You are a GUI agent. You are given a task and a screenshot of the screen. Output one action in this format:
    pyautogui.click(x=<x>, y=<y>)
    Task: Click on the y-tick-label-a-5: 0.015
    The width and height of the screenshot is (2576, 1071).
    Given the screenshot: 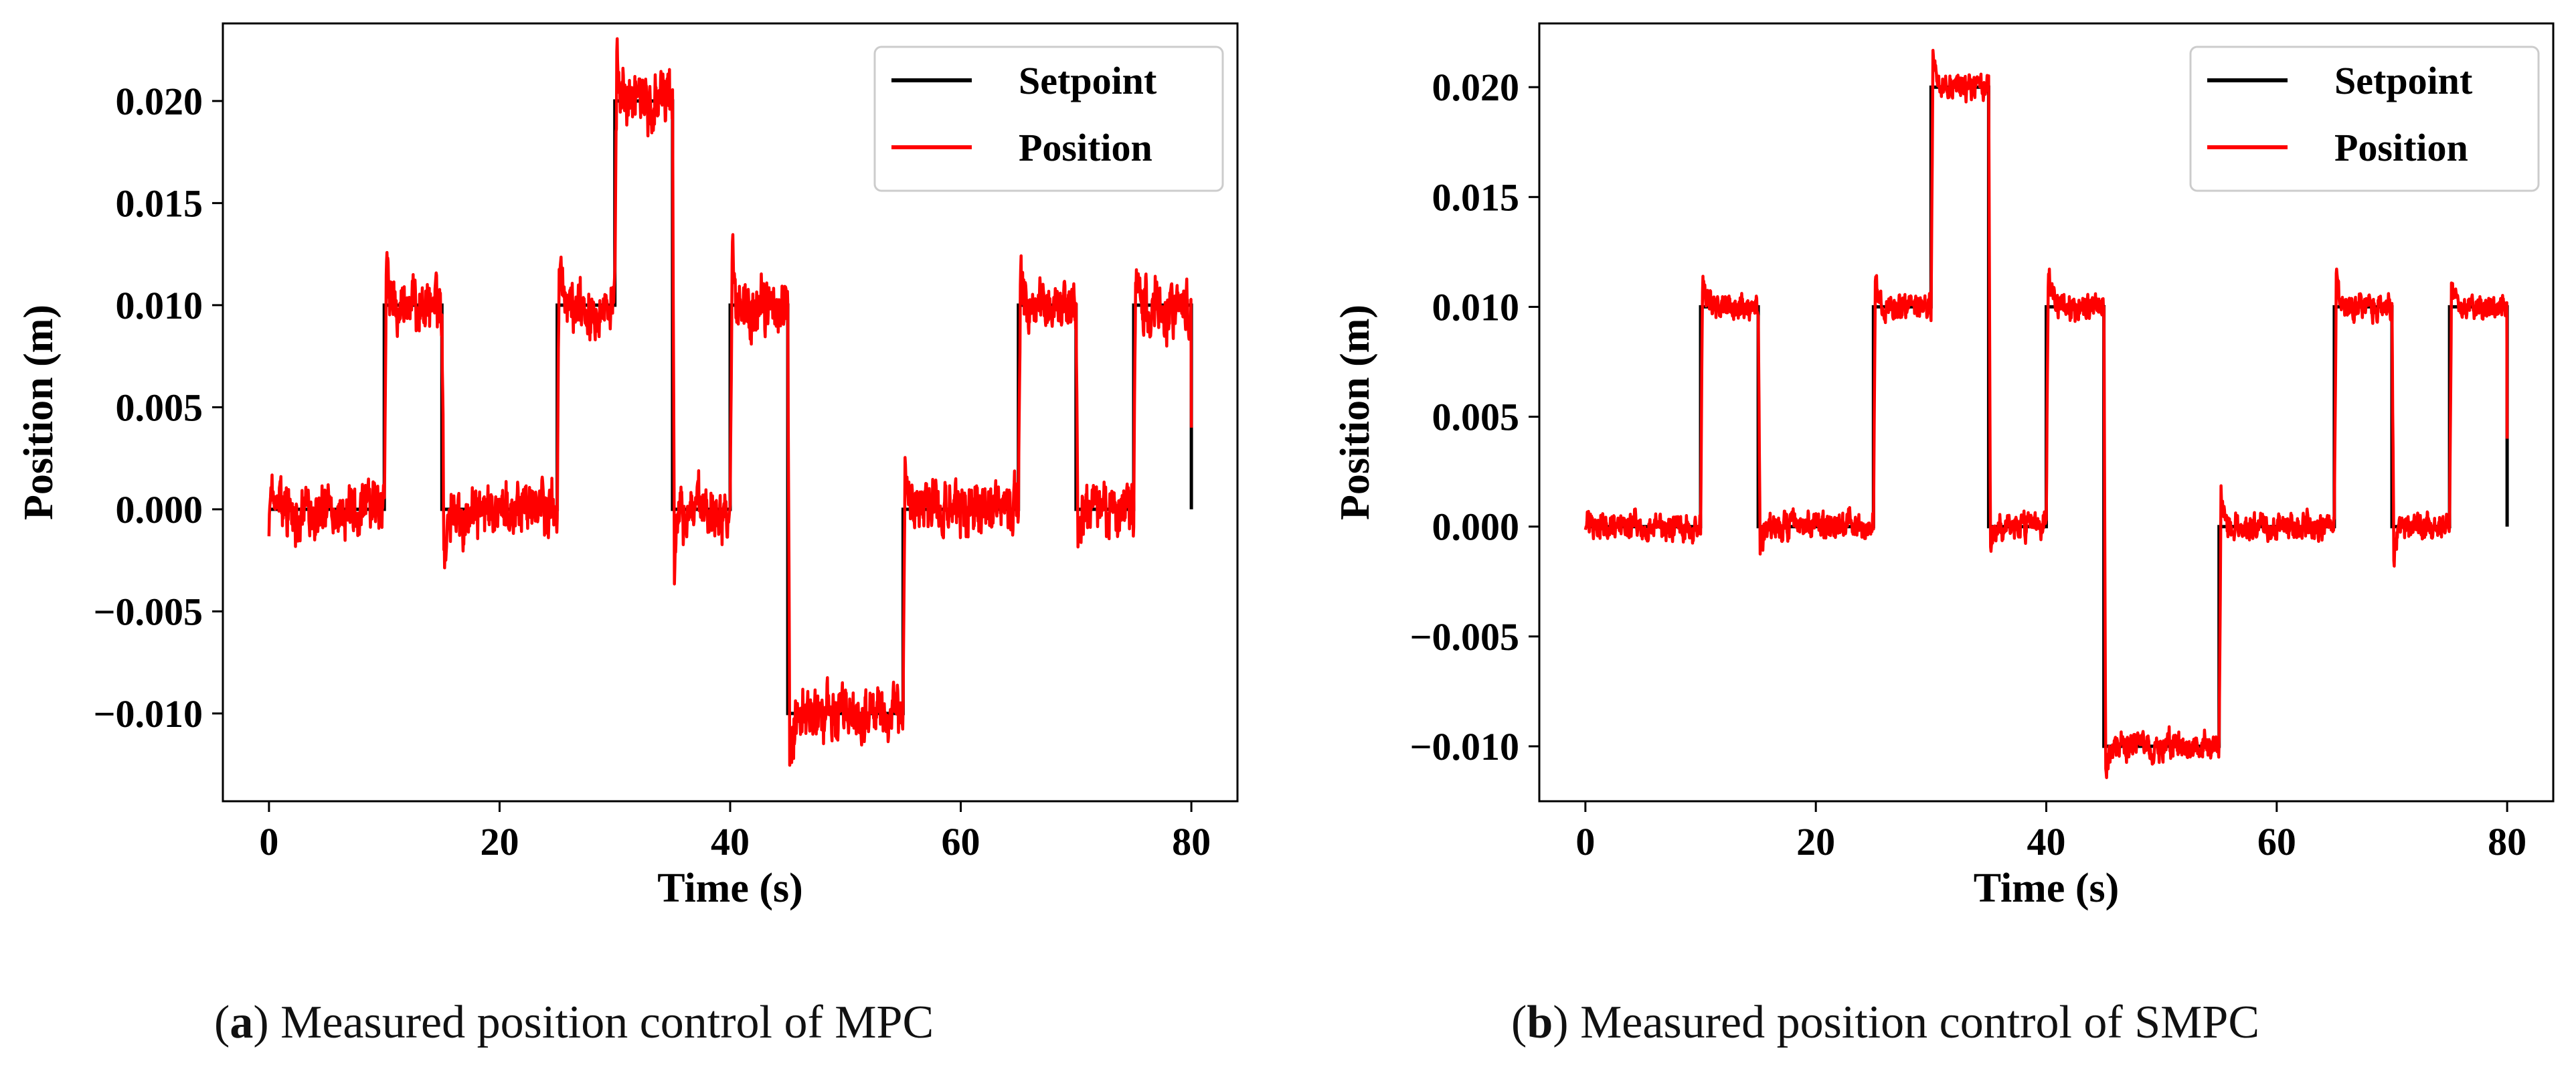 What is the action you would take?
    pyautogui.click(x=159, y=203)
    